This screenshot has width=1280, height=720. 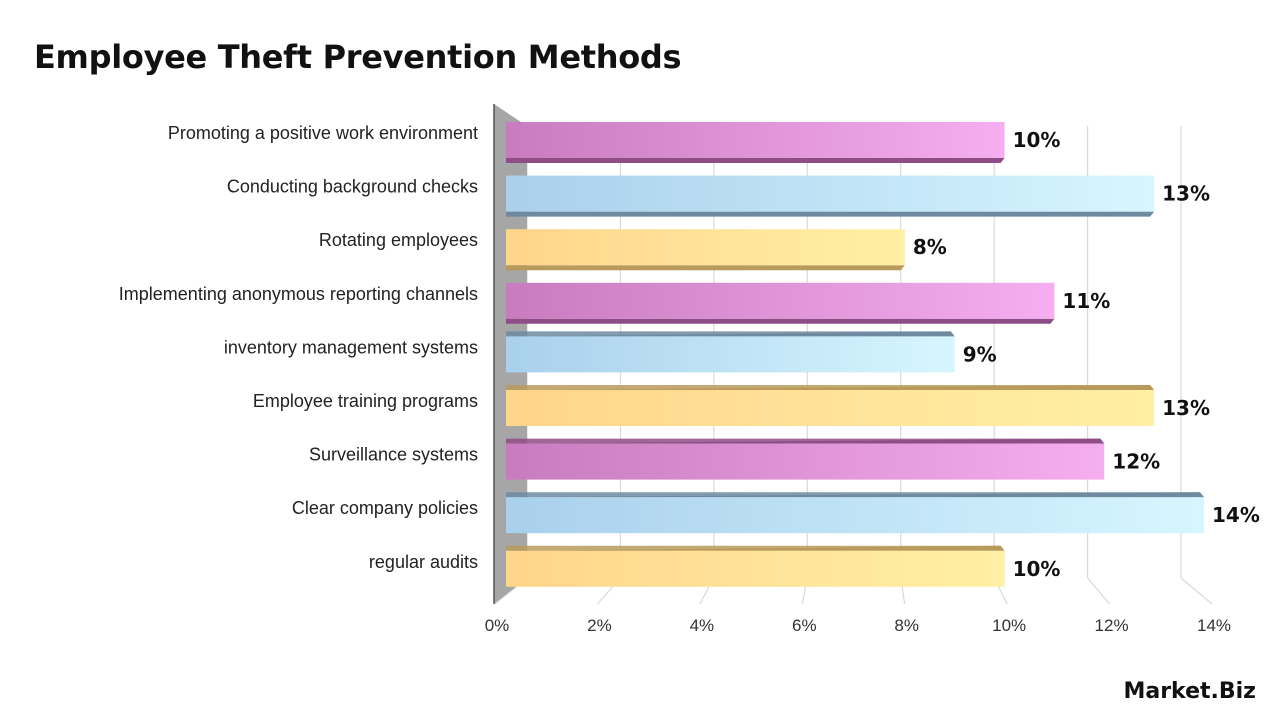 What do you see at coordinates (1136, 462) in the screenshot?
I see `data-label: 12%` at bounding box center [1136, 462].